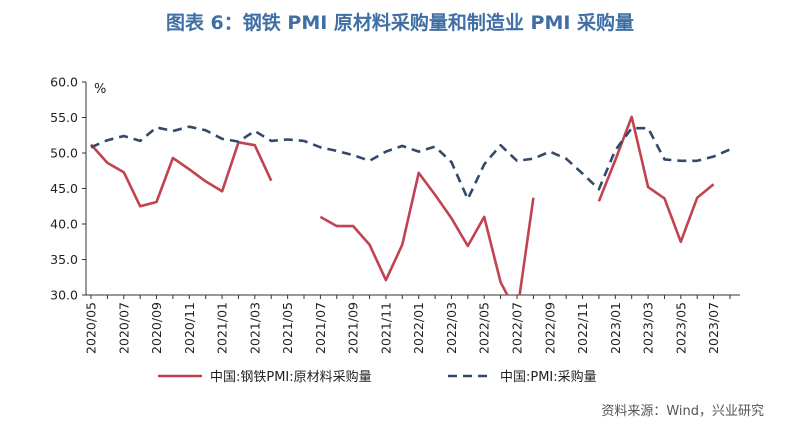 The height and width of the screenshot is (425, 800). What do you see at coordinates (291, 377) in the screenshot?
I see `legend-label: 中国:钢铁PMI:原材料采购量` at bounding box center [291, 377].